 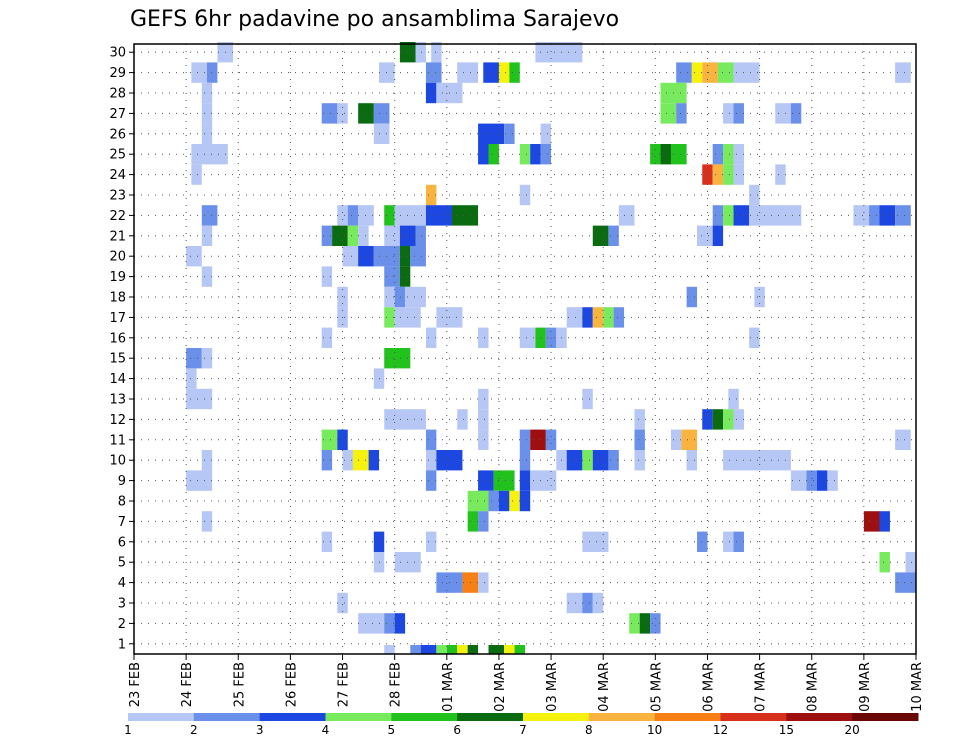 What do you see at coordinates (448, 687) in the screenshot?
I see `x-tick-label: 01 MAR` at bounding box center [448, 687].